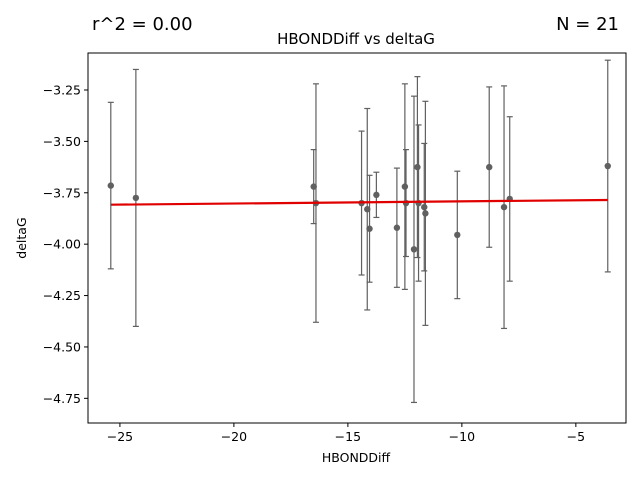 This screenshot has height=480, width=640. I want to click on chart-title: HBONDDiff vs deltaG, so click(356, 39).